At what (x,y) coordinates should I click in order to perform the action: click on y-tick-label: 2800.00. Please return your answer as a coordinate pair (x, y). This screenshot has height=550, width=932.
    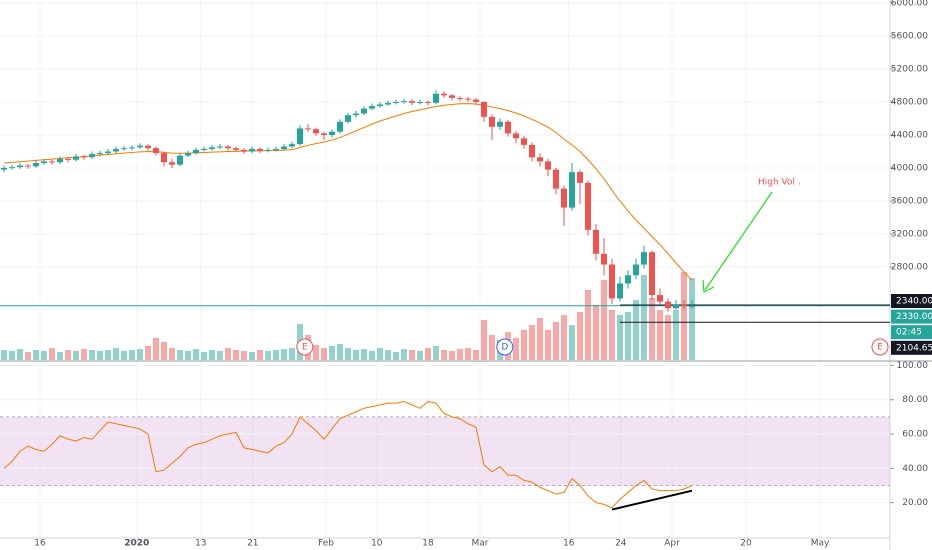
    Looking at the image, I should click on (909, 268).